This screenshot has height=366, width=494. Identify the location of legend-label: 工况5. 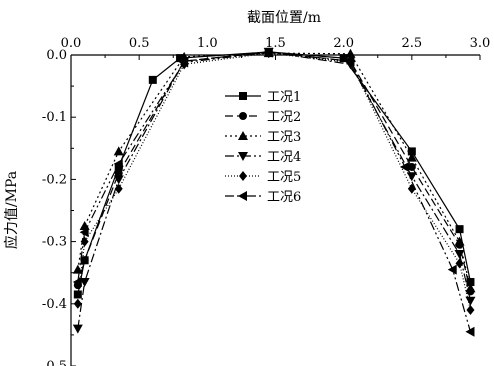
(284, 177).